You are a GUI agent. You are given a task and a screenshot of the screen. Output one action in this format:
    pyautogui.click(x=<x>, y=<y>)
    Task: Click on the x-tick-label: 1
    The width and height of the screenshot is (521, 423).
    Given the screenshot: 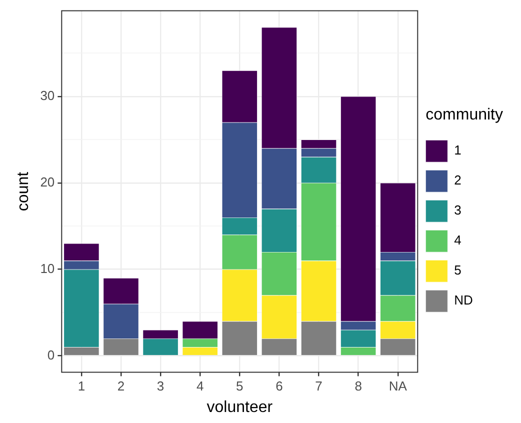 What is the action you would take?
    pyautogui.click(x=82, y=386)
    